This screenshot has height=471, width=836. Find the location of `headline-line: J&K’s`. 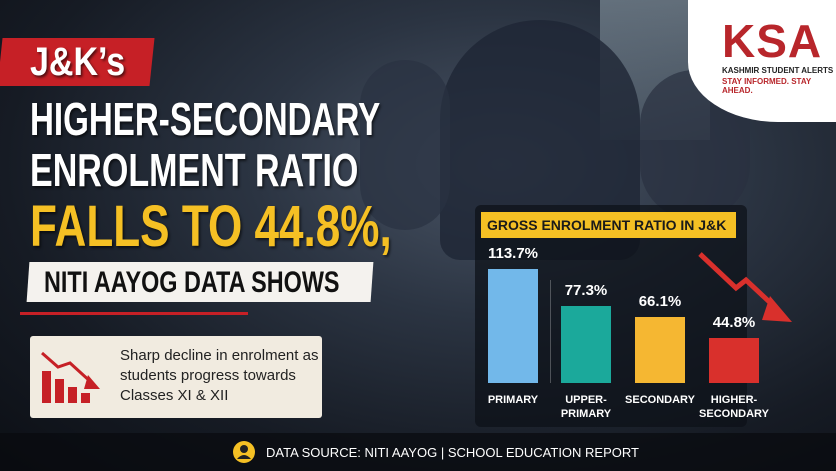

headline-line: J&K’s is located at coordinates (78, 62).